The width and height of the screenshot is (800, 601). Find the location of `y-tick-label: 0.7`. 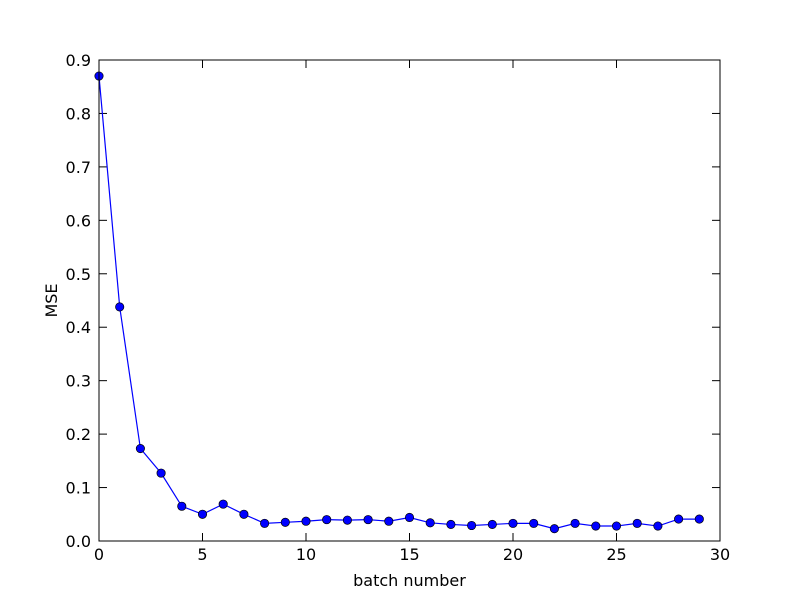

y-tick-label: 0.7 is located at coordinates (78, 167).